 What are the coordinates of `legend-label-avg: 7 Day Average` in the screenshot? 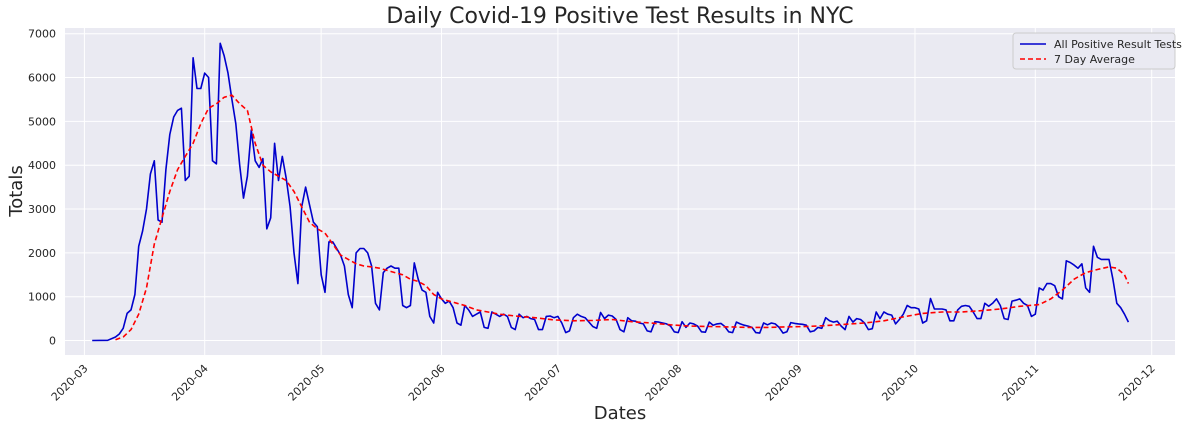 It's located at (1094, 59).